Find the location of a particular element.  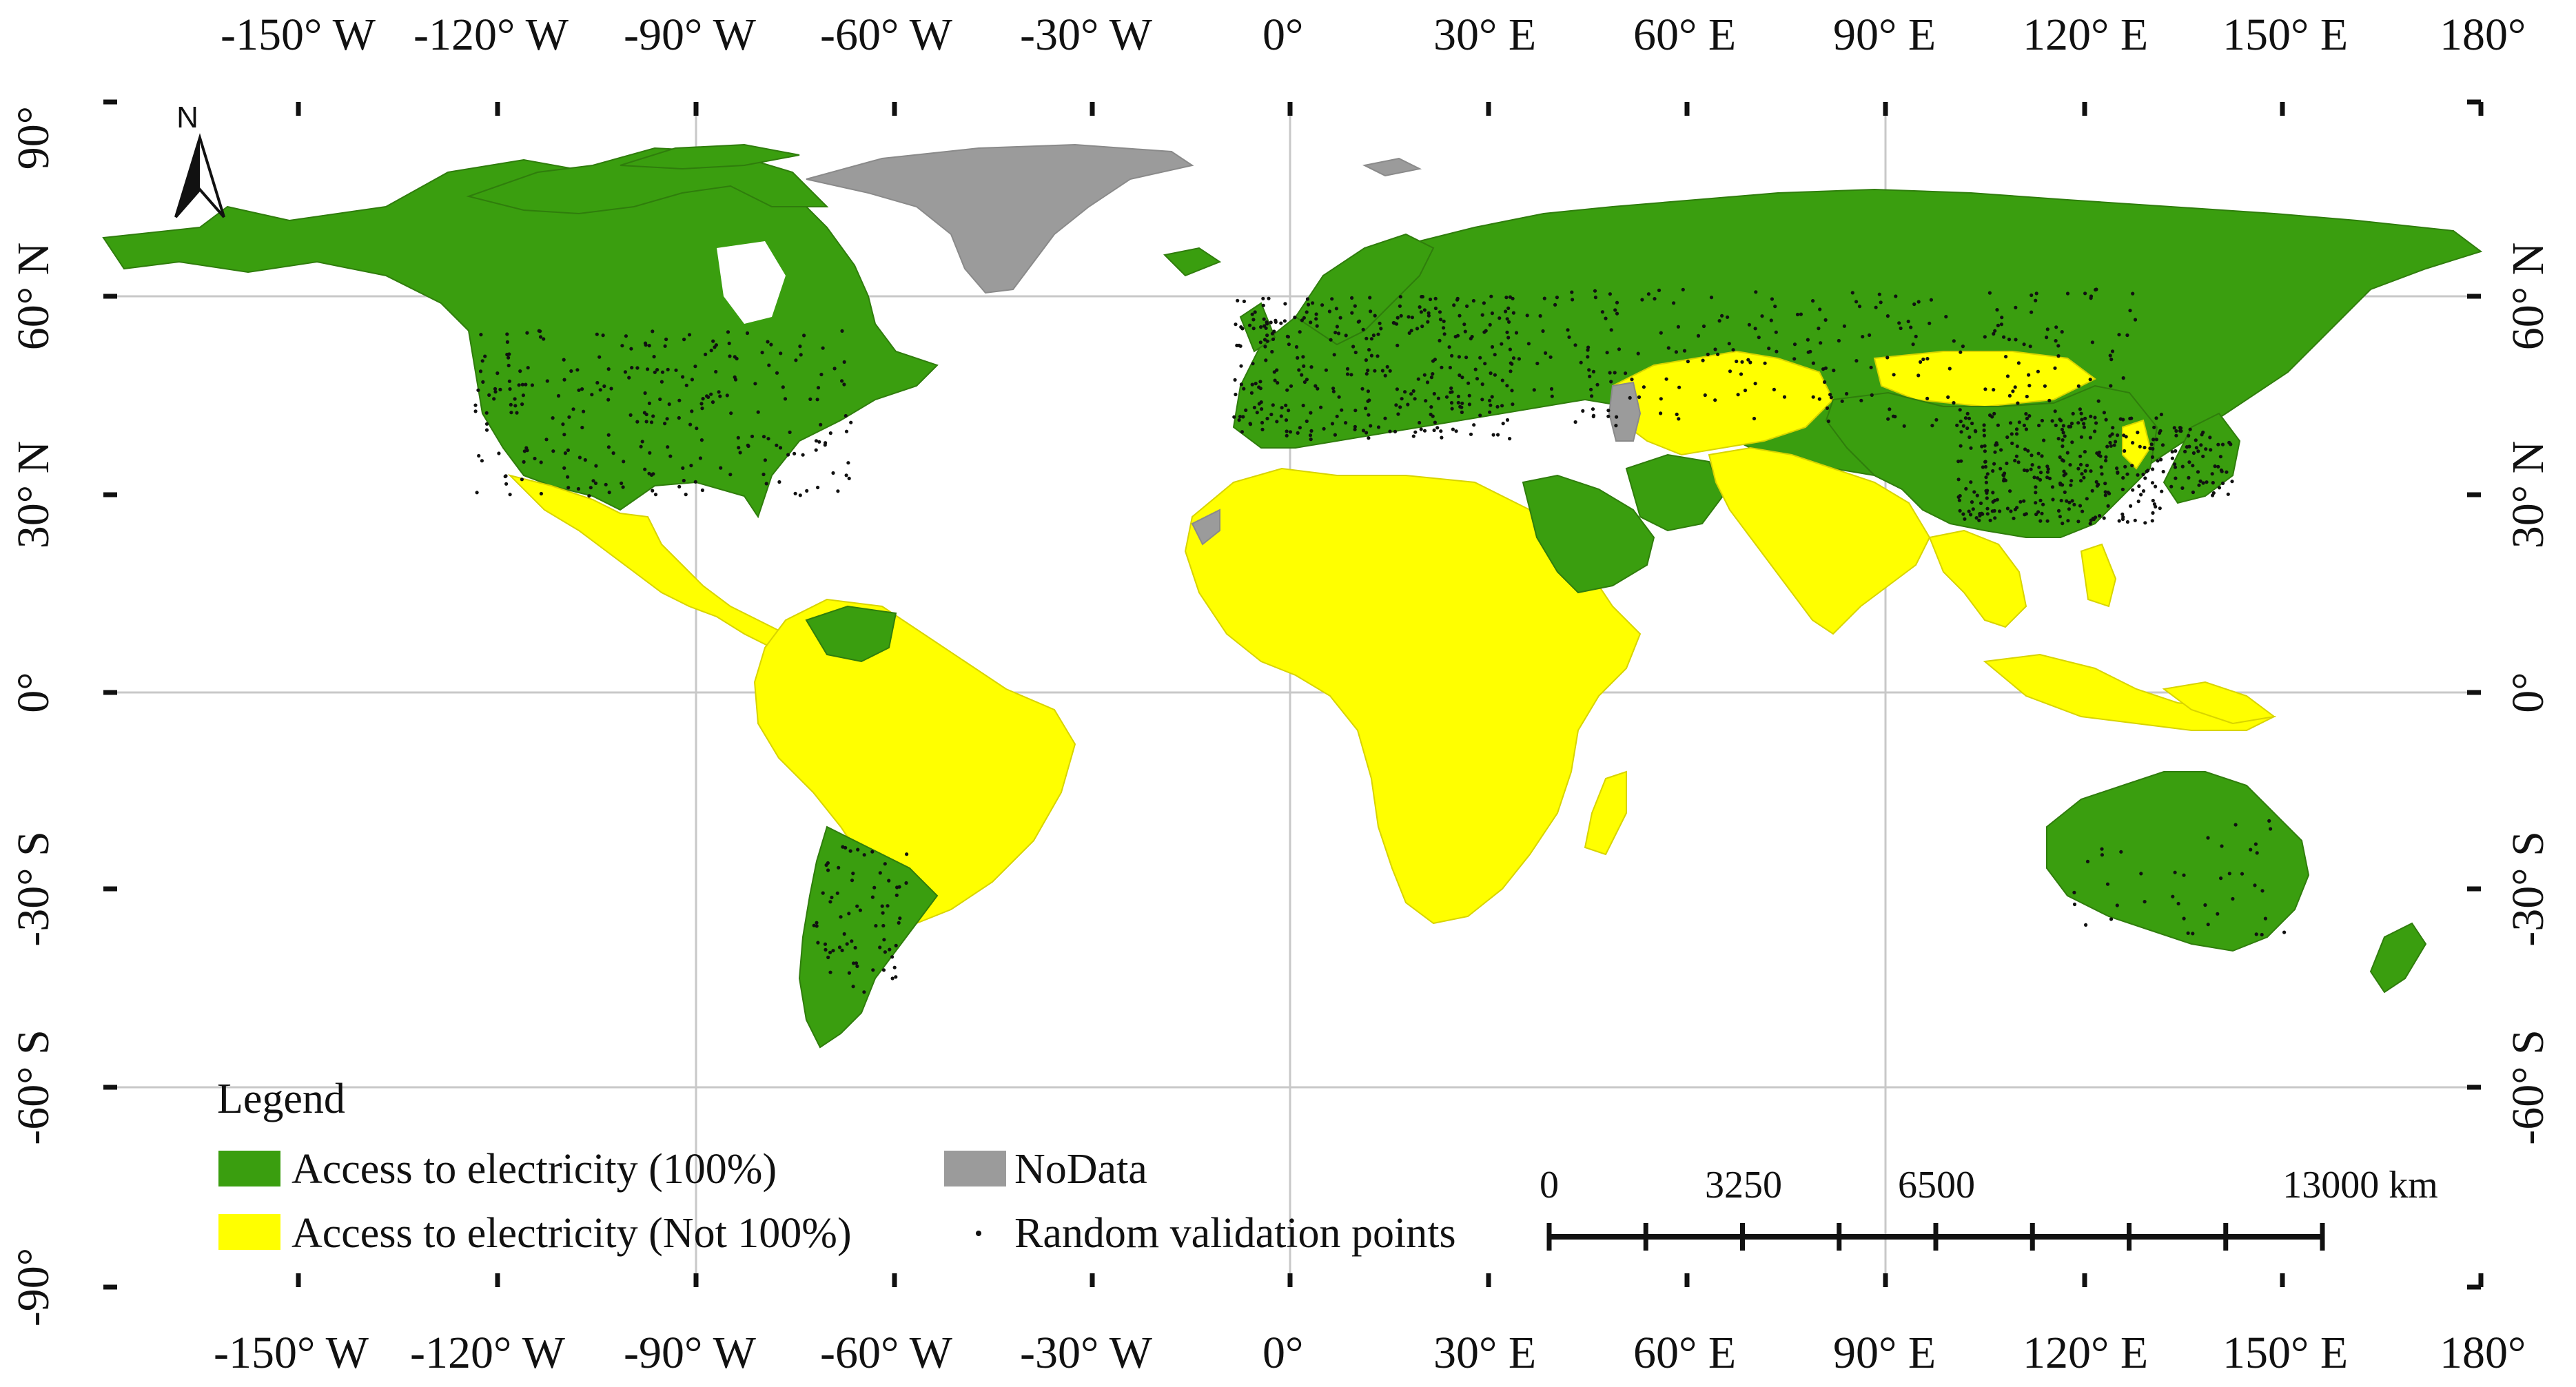

north-america-region is located at coordinates (520, 338).